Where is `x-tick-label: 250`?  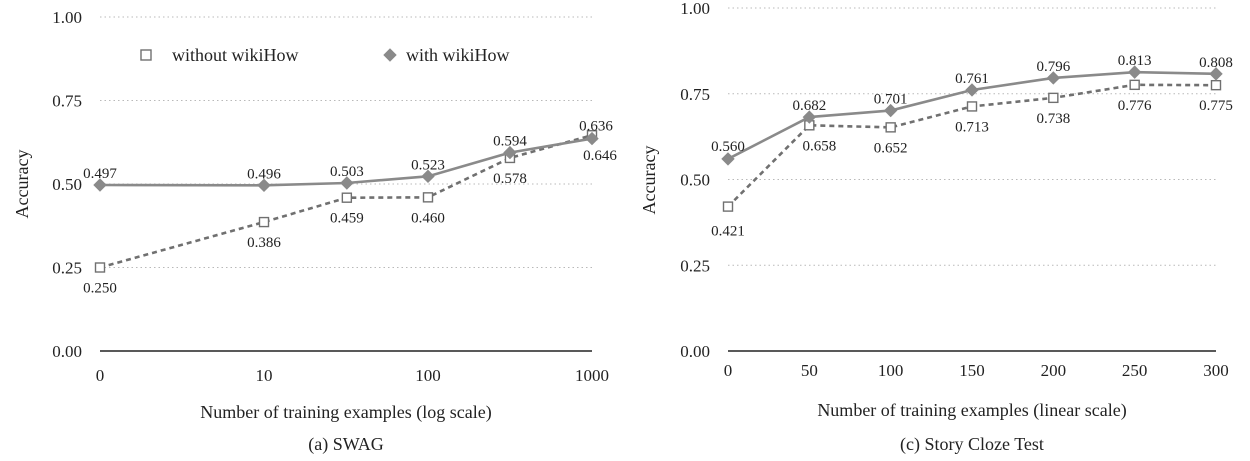
x-tick-label: 250 is located at coordinates (1135, 370).